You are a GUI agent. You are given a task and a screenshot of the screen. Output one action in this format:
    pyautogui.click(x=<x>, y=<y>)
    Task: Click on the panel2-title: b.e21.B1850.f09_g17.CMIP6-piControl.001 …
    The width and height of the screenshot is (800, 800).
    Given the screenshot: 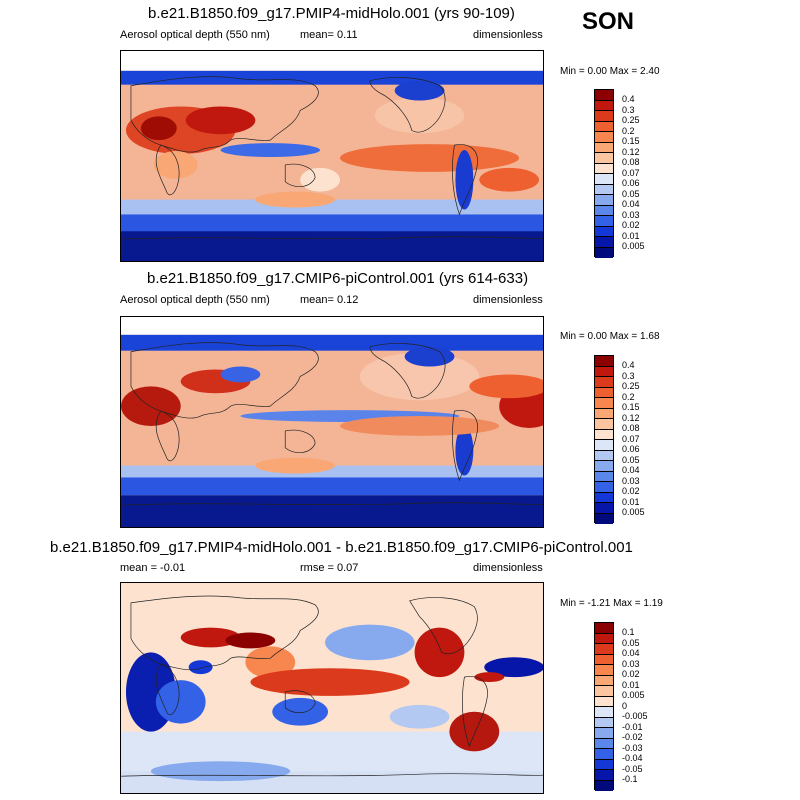 What is the action you would take?
    pyautogui.click(x=338, y=278)
    